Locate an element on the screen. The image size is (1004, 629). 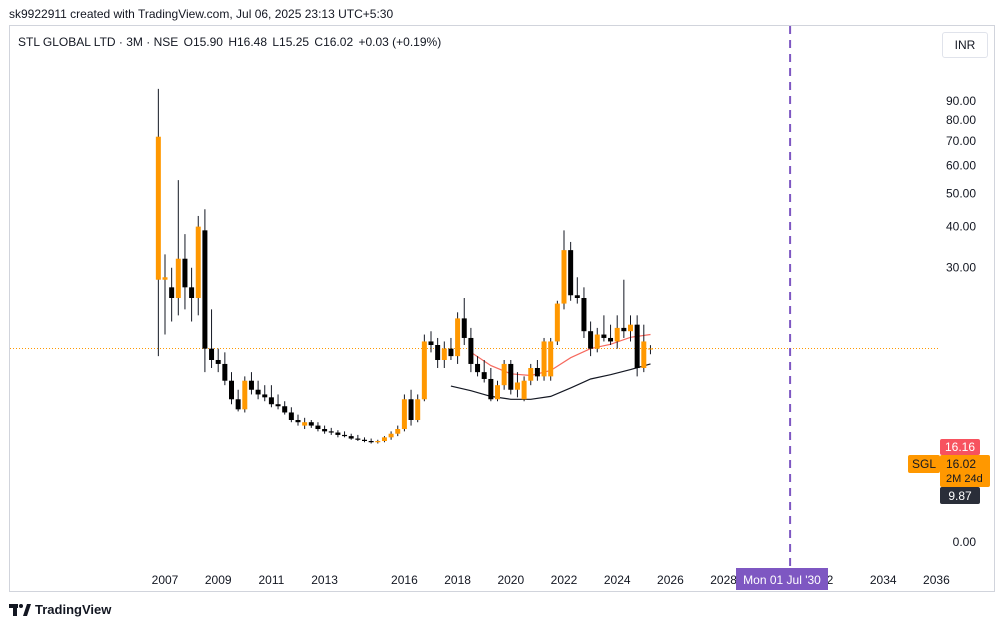
time-axis-label: 2011 is located at coordinates (271, 580).